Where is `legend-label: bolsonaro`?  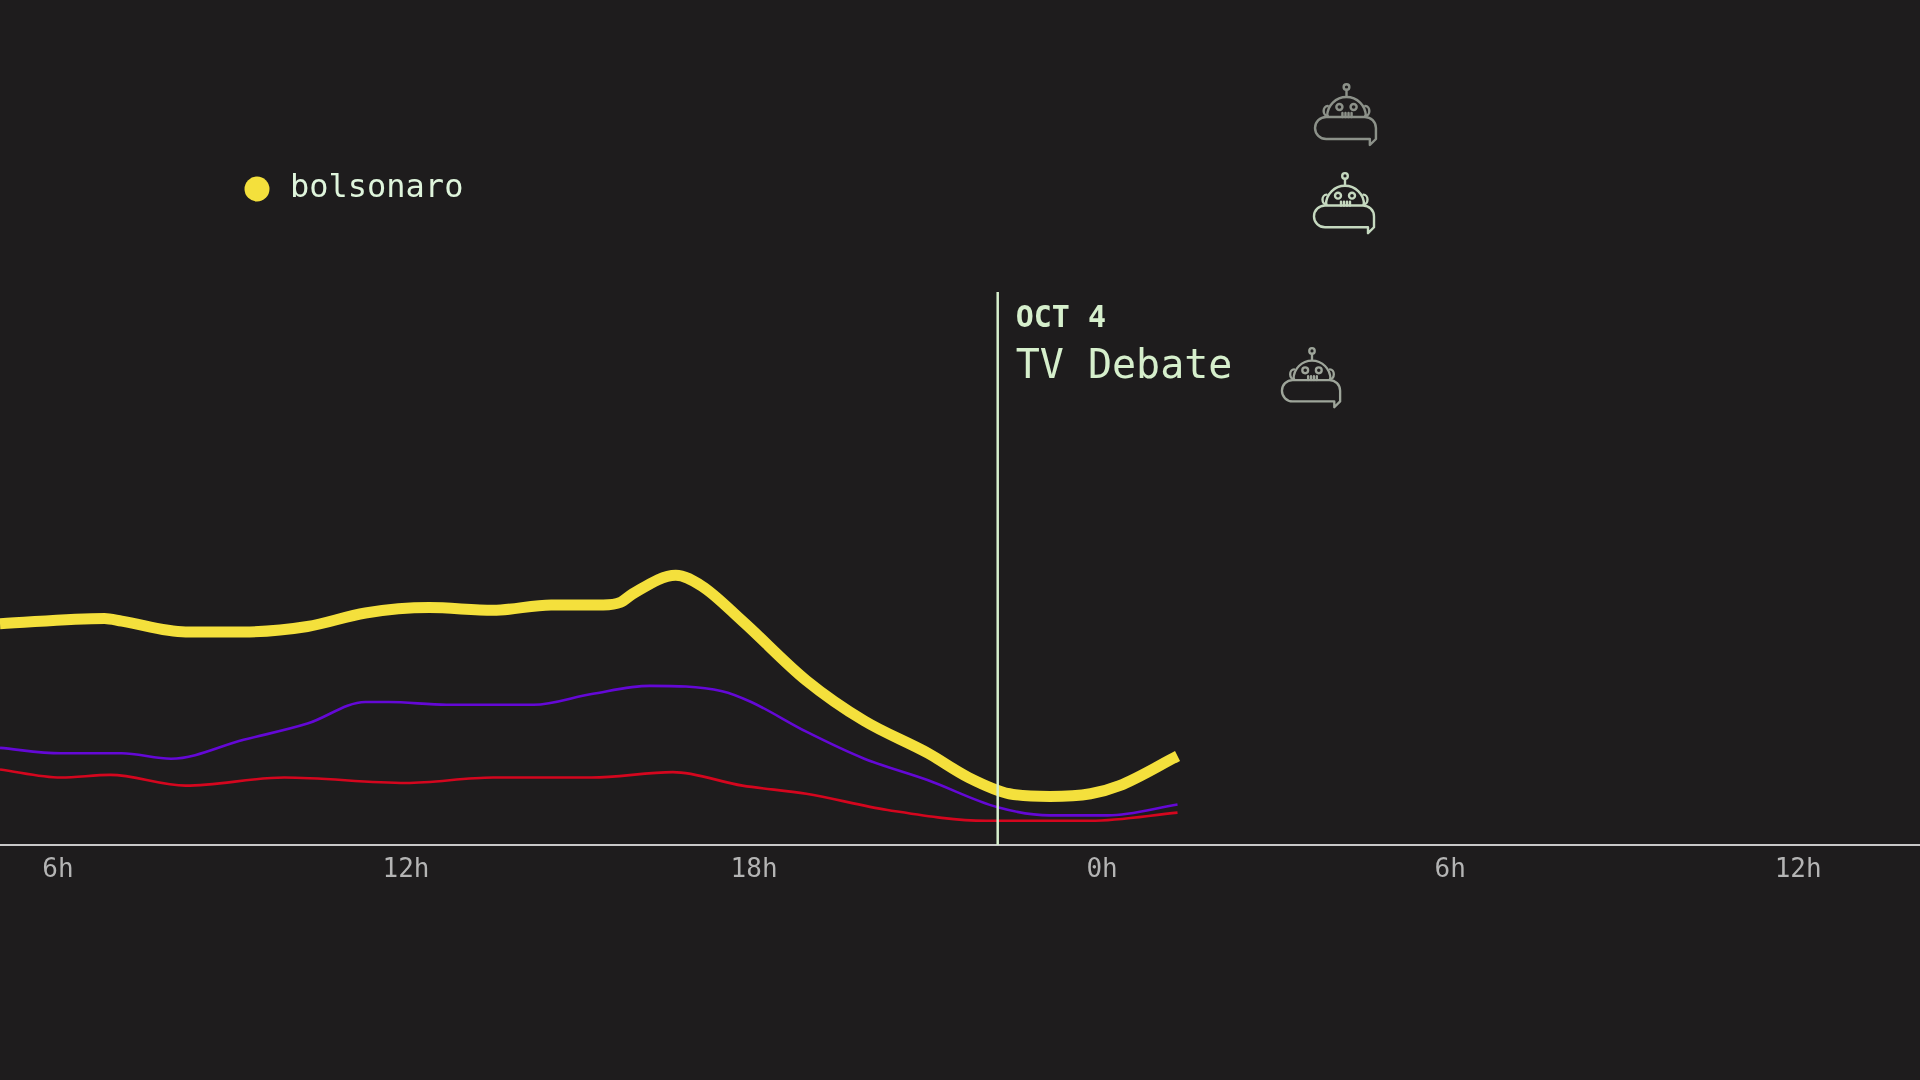 legend-label: bolsonaro is located at coordinates (377, 186).